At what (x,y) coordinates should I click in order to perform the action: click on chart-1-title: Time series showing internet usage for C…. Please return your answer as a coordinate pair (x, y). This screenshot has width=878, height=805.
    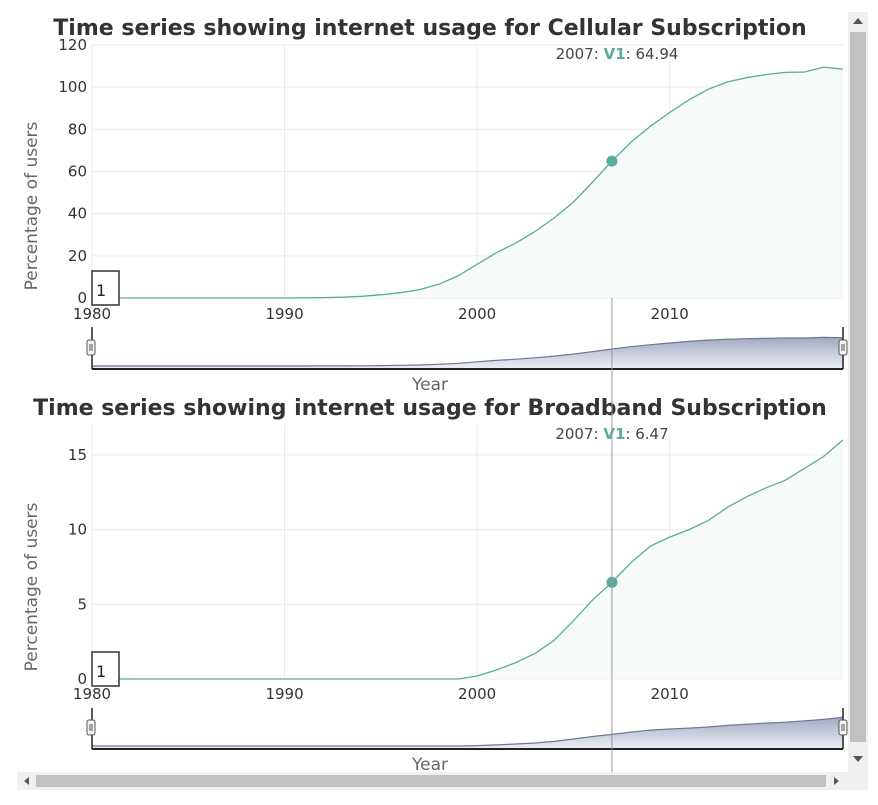
    Looking at the image, I should click on (429, 28).